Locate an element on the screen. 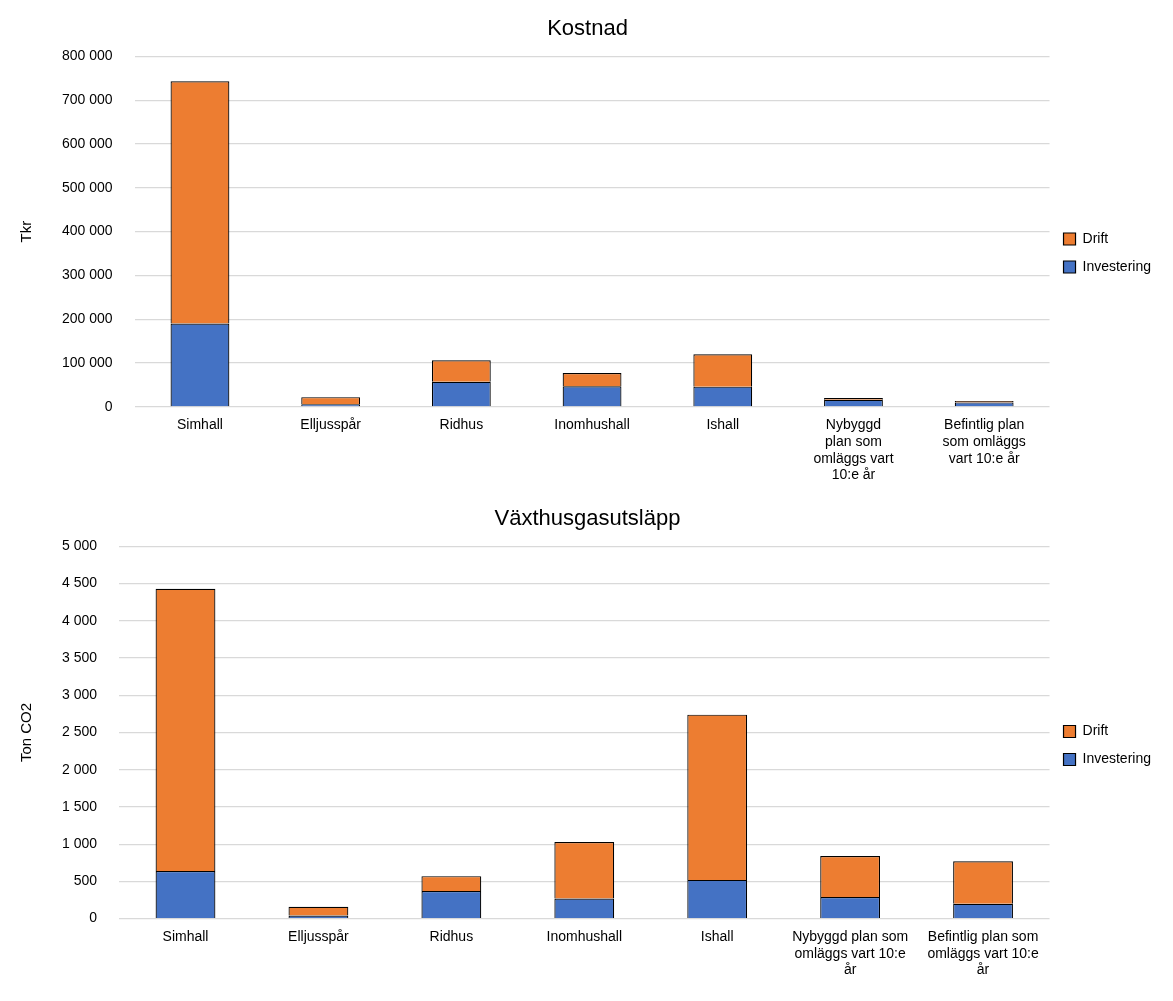  y-tick-label: 100 000 is located at coordinates (87, 361).